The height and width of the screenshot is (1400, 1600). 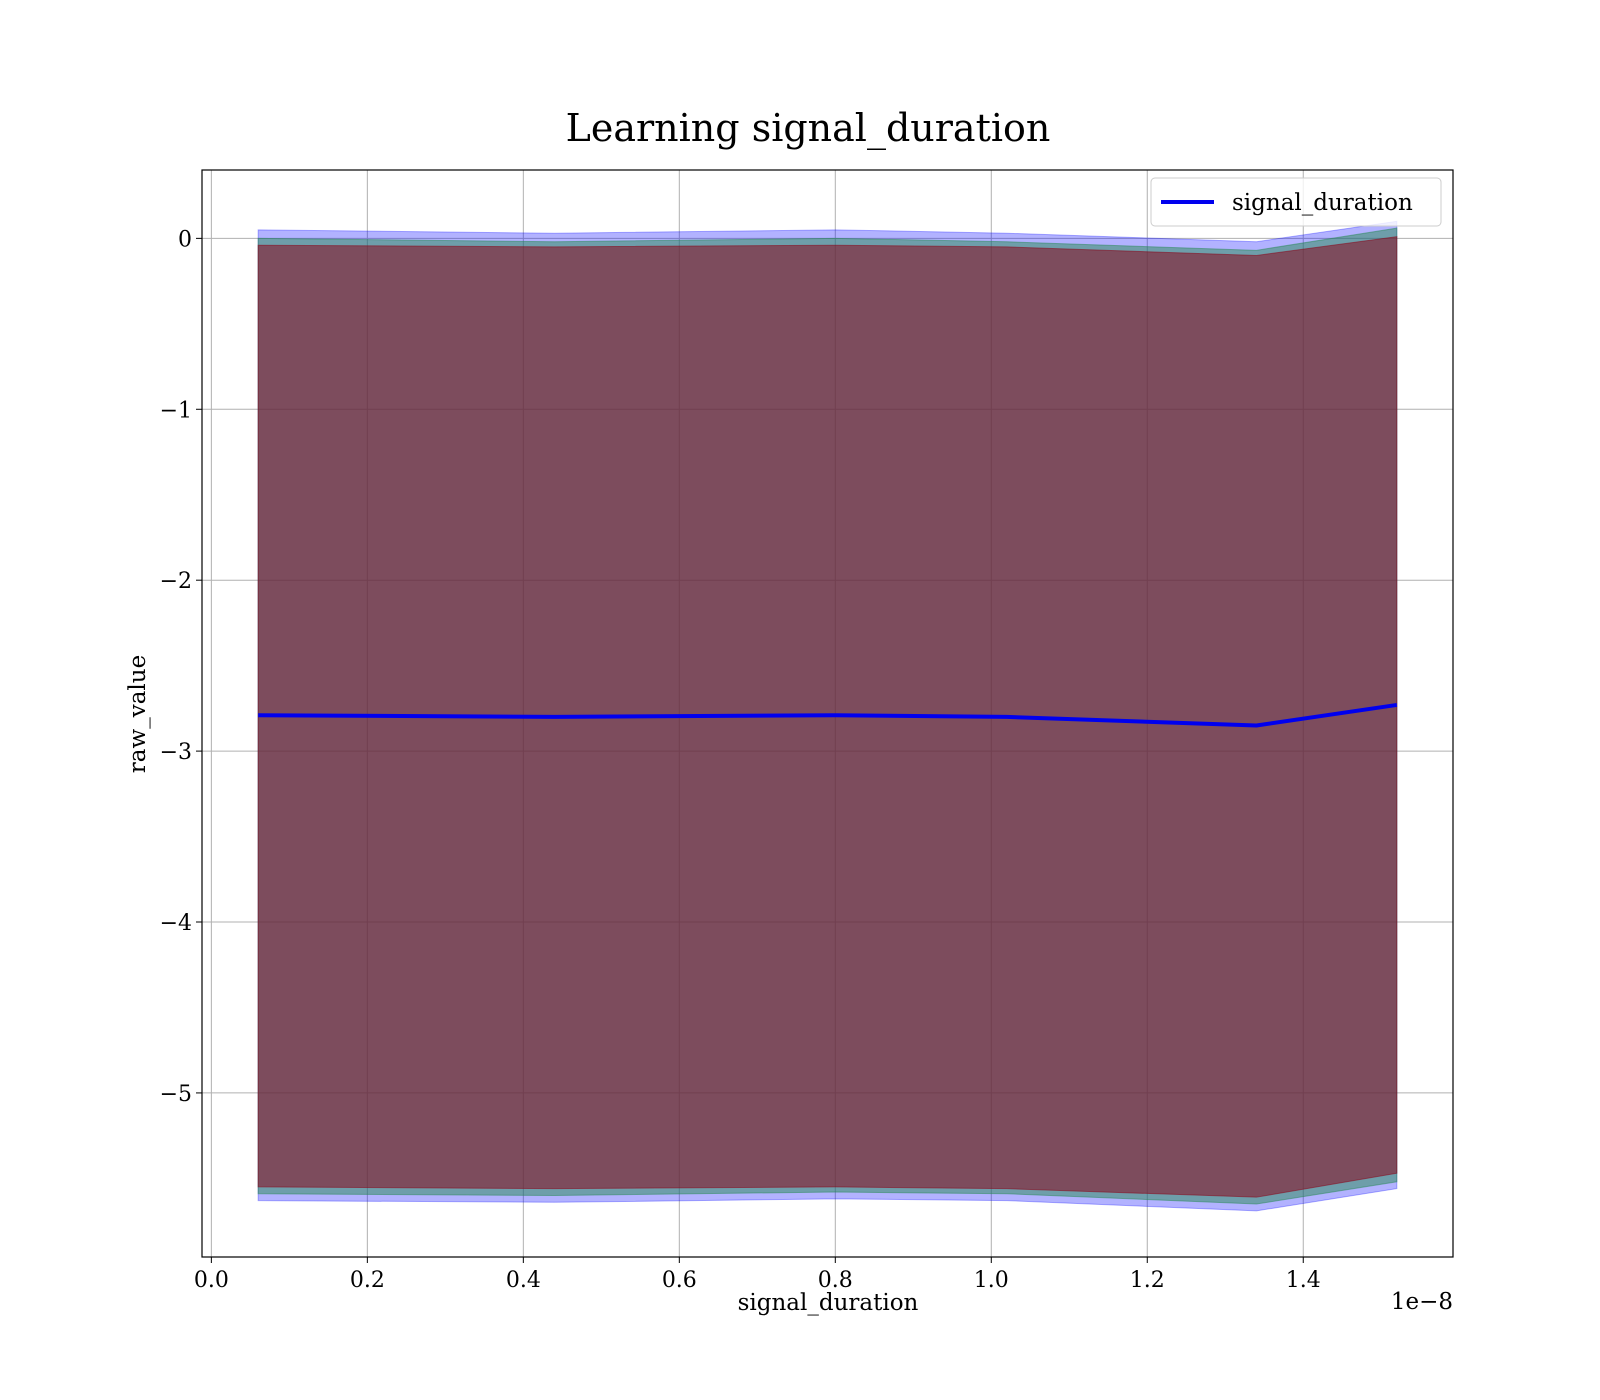 What do you see at coordinates (1422, 1302) in the screenshot?
I see `x-axis-offset-label: 1e−8` at bounding box center [1422, 1302].